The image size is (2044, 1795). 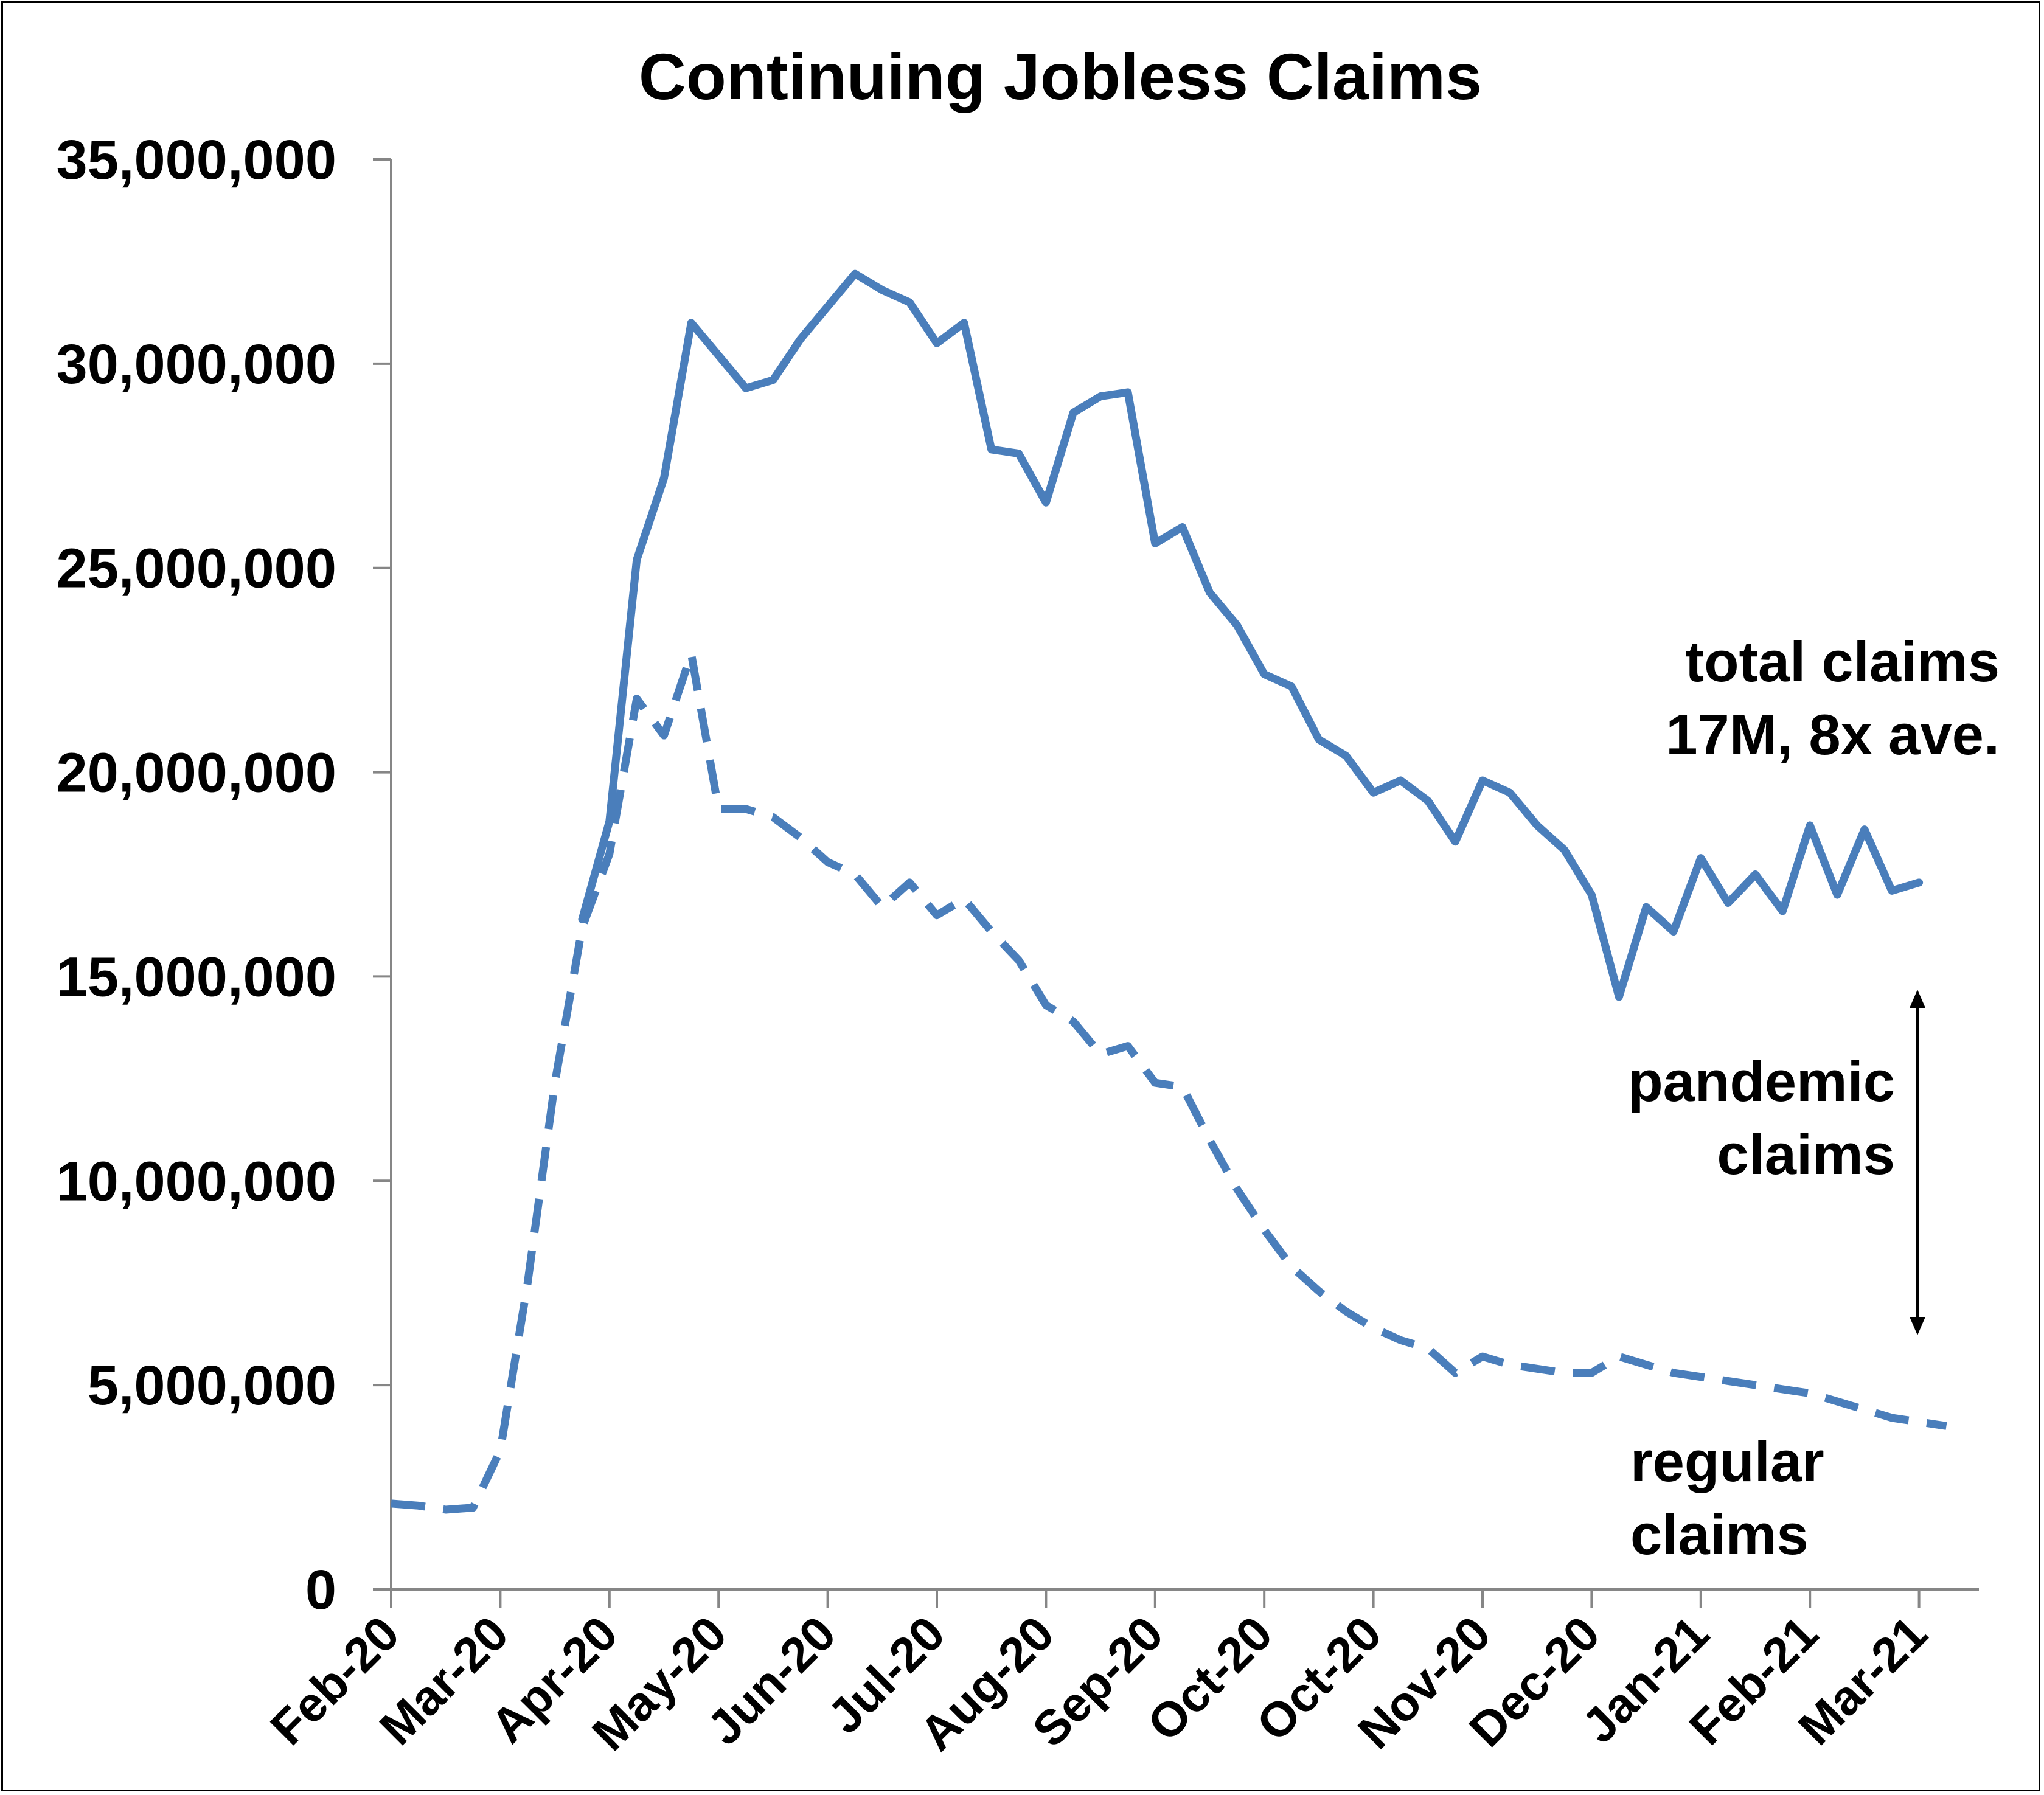 I want to click on total-claims-note: 17M, 8x ave., so click(x=1833, y=734).